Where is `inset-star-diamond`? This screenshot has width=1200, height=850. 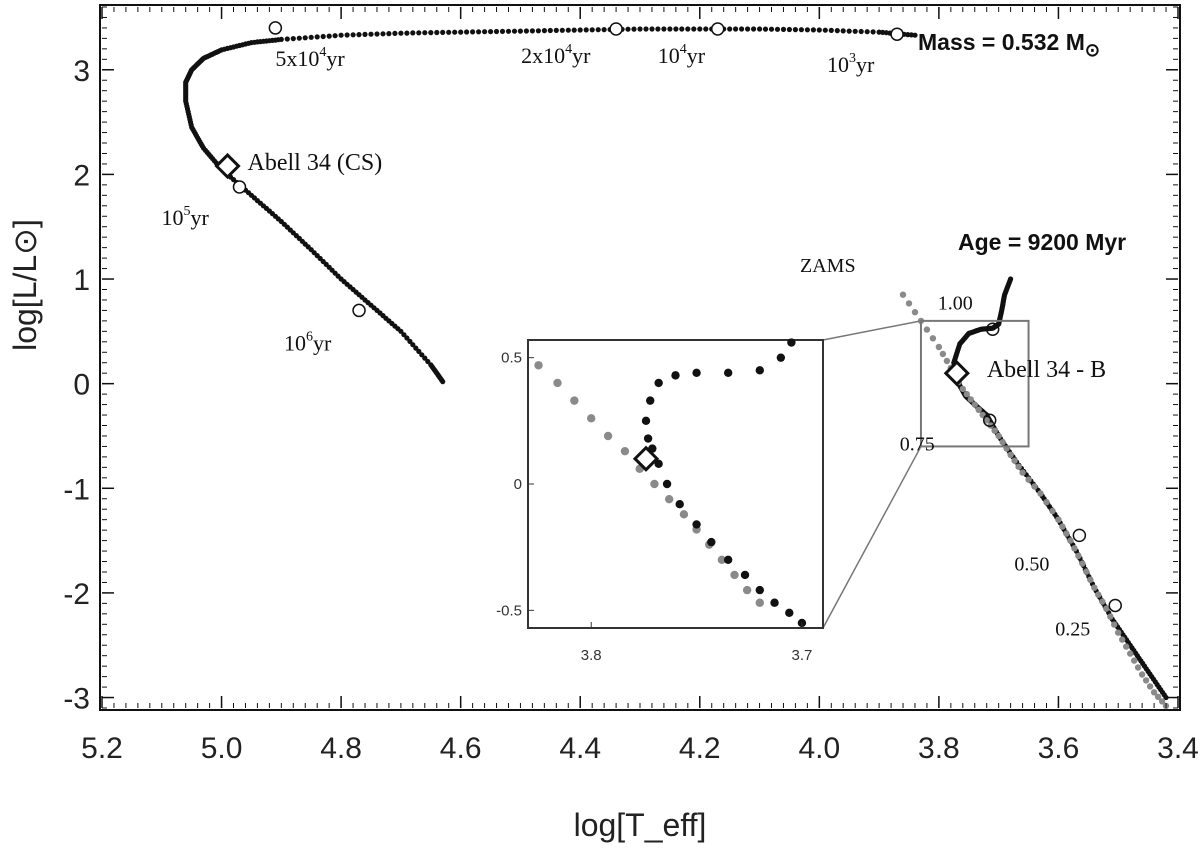
inset-star-diamond is located at coordinates (646, 458).